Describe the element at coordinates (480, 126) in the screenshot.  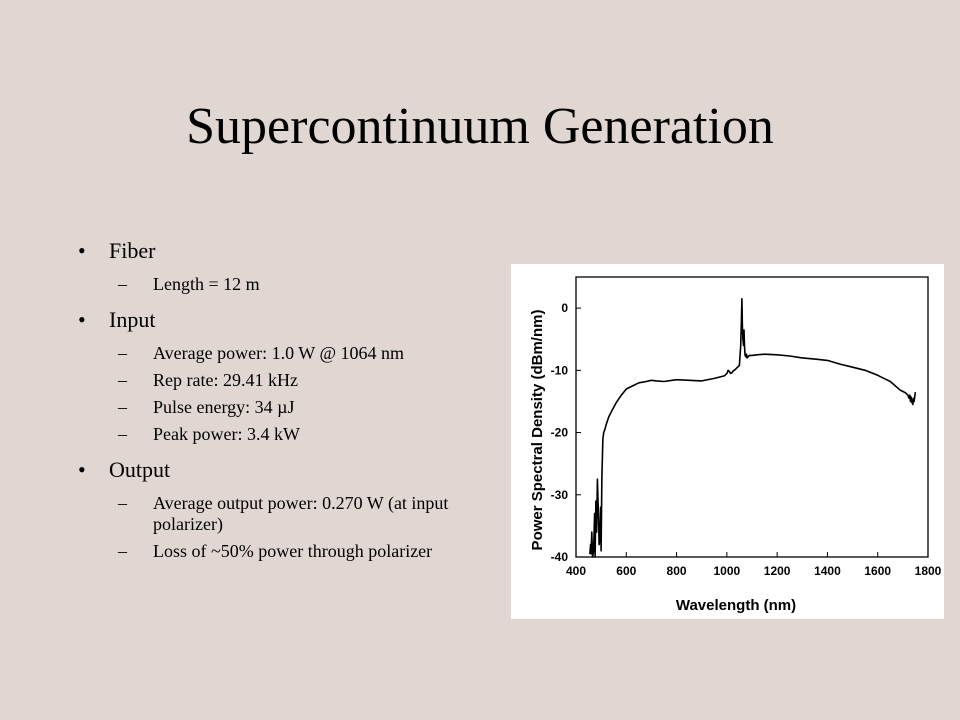
I see `slide-title: Supercontinuum Generation` at that location.